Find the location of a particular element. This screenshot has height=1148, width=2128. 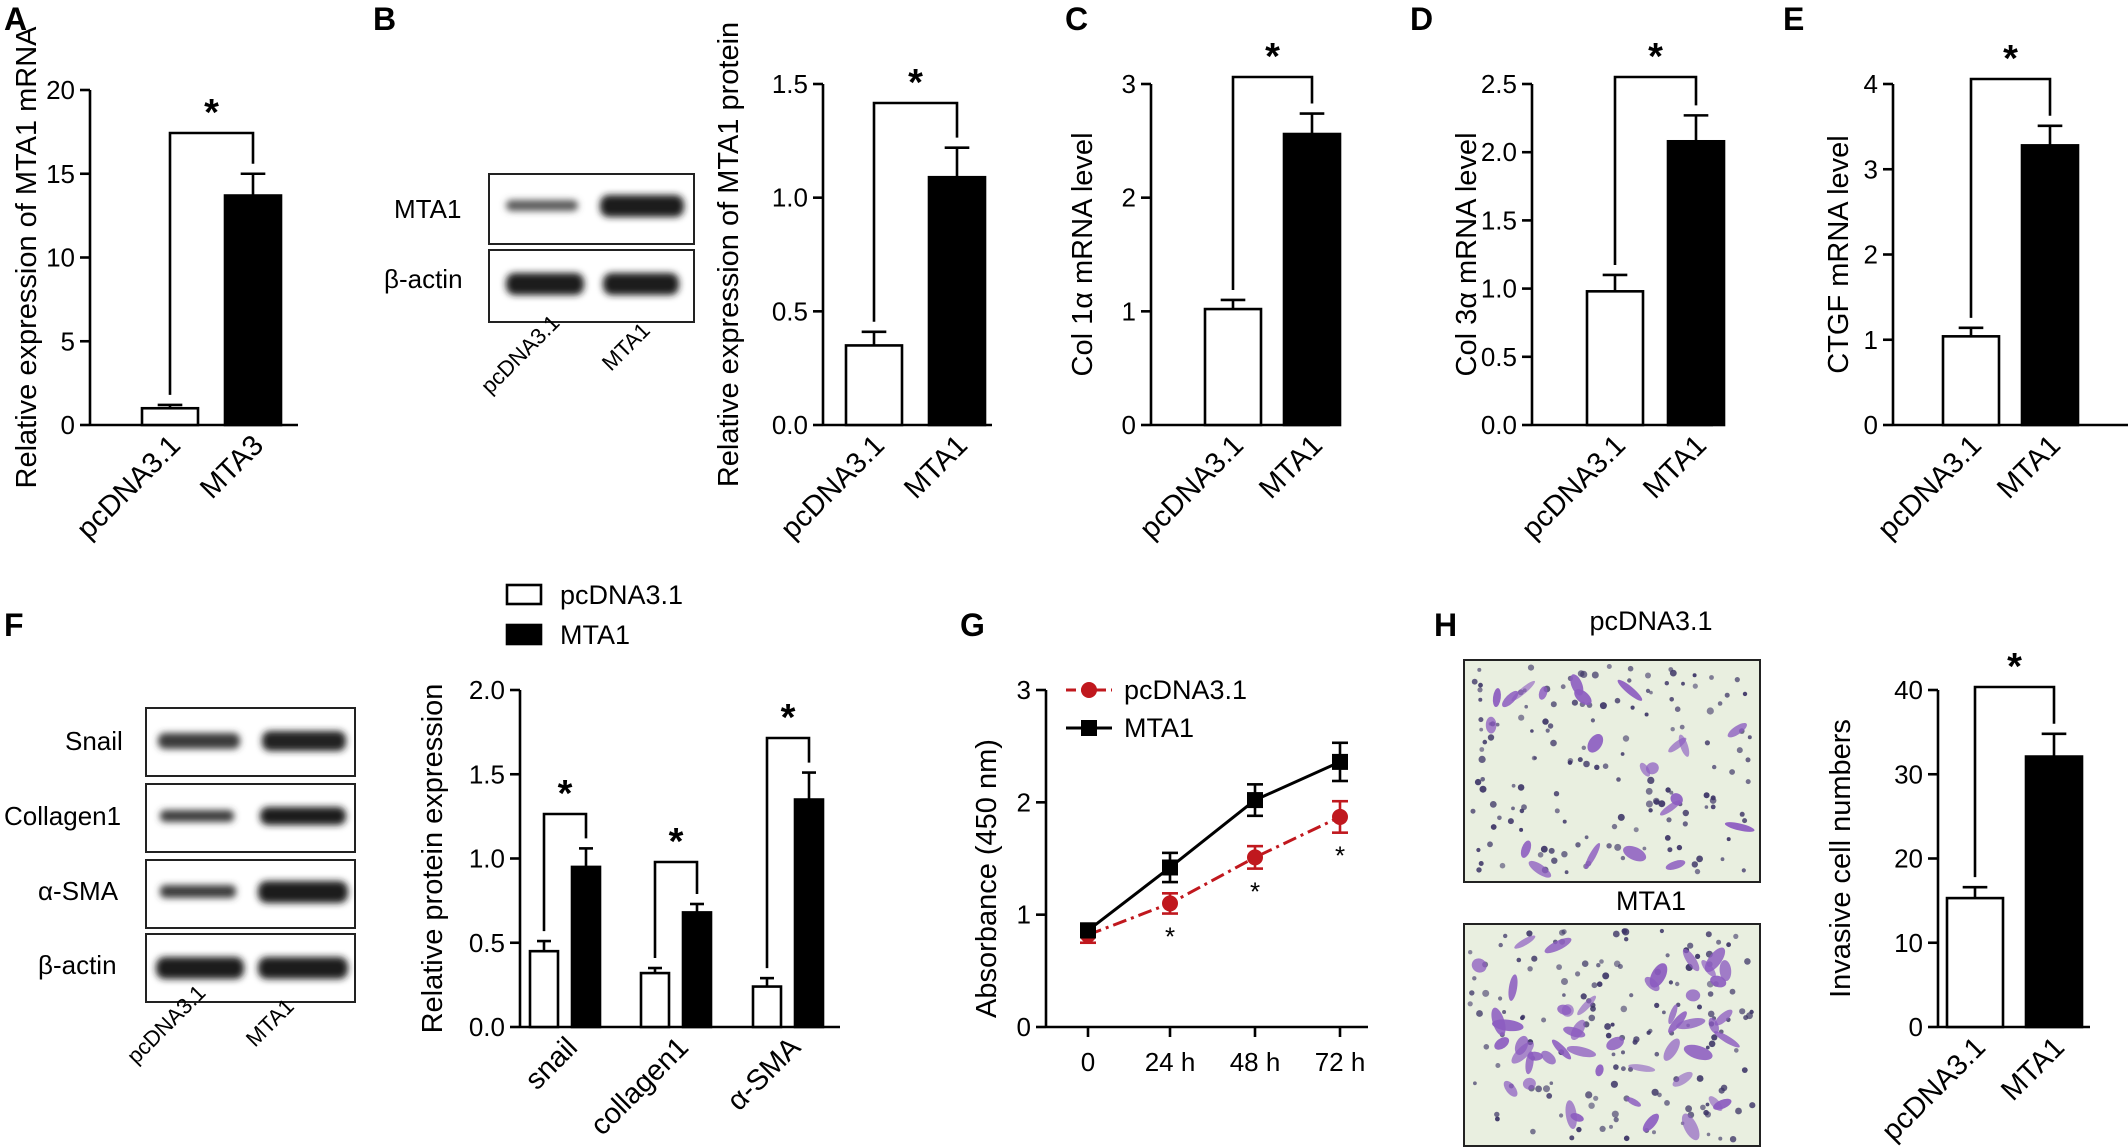

blot-row-label: α-SMA is located at coordinates (78, 891).